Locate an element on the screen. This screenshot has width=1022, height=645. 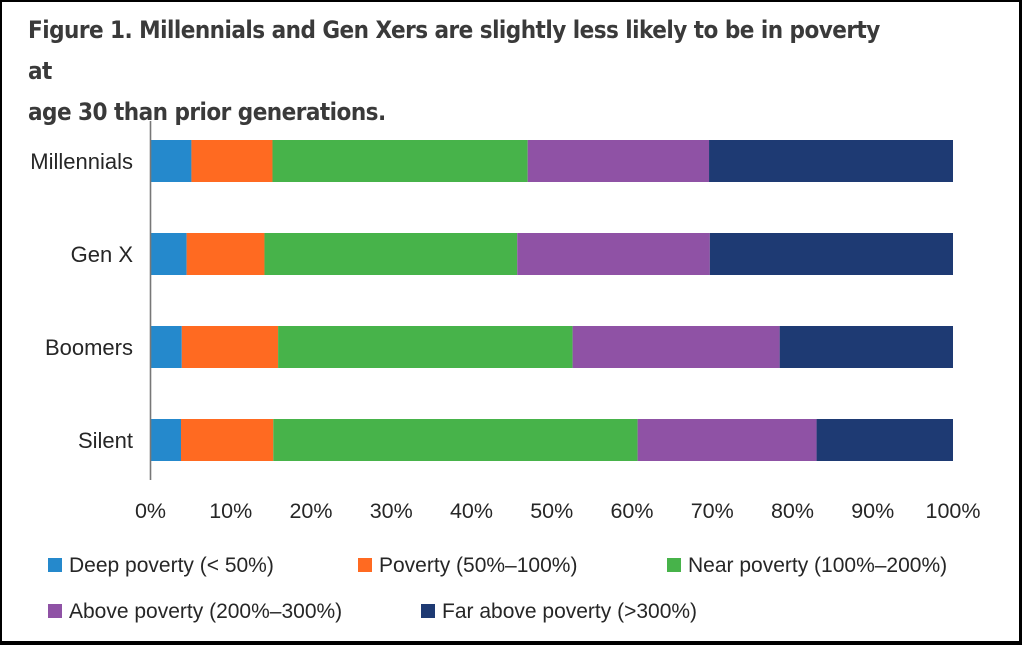
legend-label: Poverty (50%–100%) is located at coordinates (478, 565).